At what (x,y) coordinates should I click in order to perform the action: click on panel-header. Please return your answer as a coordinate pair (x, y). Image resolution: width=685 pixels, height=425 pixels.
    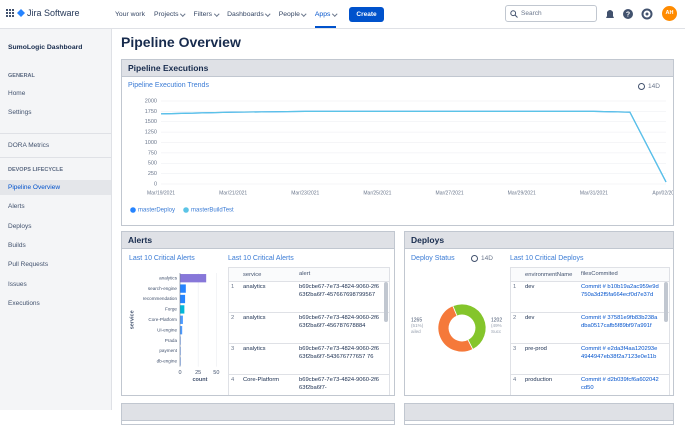
    Looking at the image, I should click on (258, 412).